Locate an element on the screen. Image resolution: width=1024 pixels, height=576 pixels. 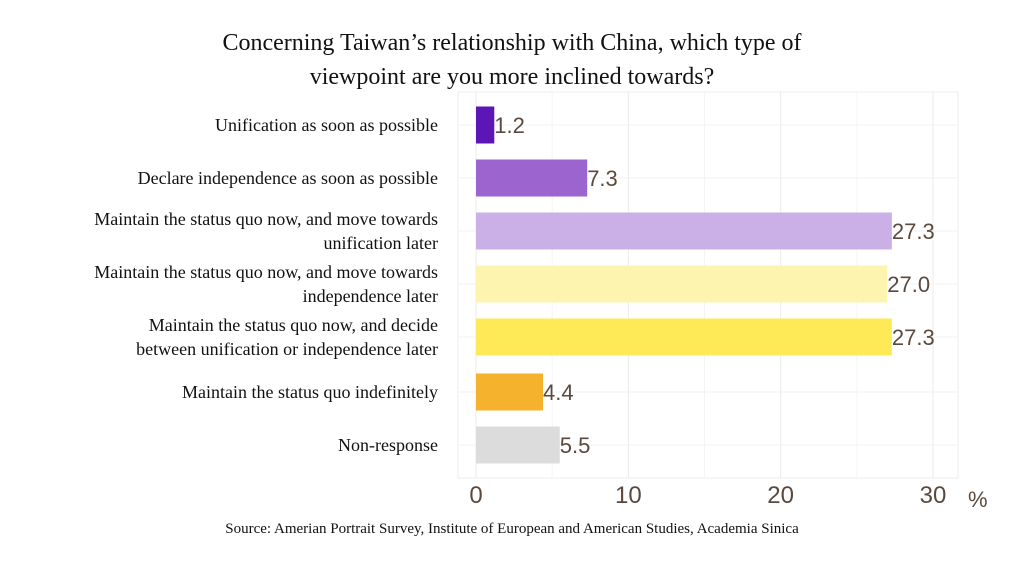
category-label-line: Non-response is located at coordinates (388, 445).